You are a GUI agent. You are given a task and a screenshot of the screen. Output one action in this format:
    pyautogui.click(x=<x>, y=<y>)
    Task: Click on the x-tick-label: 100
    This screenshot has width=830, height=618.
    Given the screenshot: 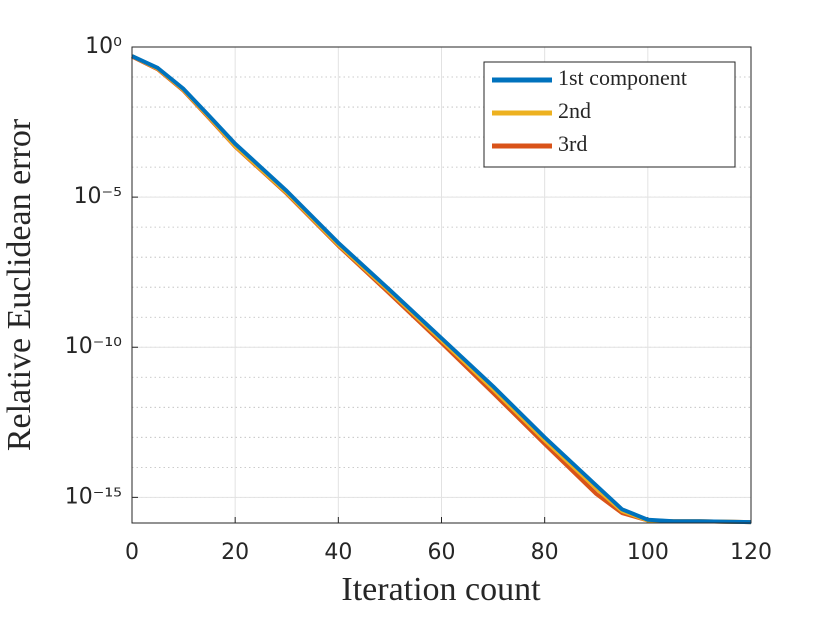 What is the action you would take?
    pyautogui.click(x=648, y=552)
    